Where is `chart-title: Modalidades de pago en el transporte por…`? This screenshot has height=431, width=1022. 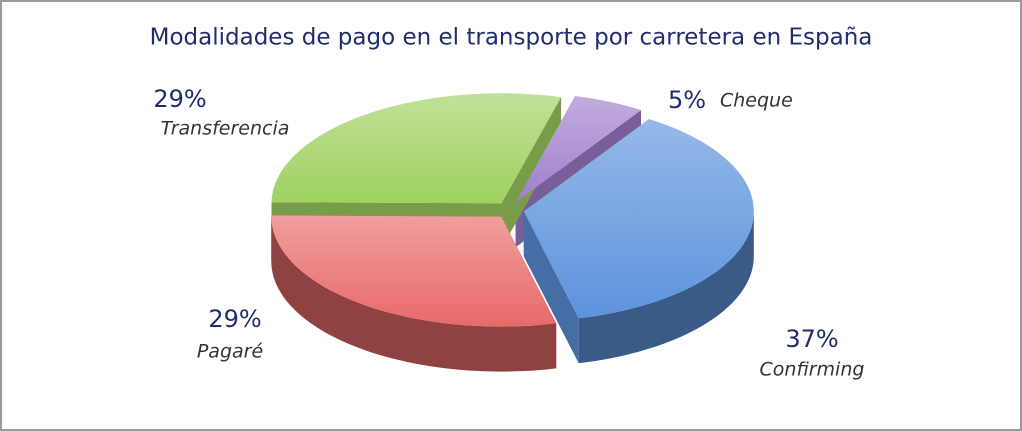
chart-title: Modalidades de pago en el transporte por… is located at coordinates (511, 38).